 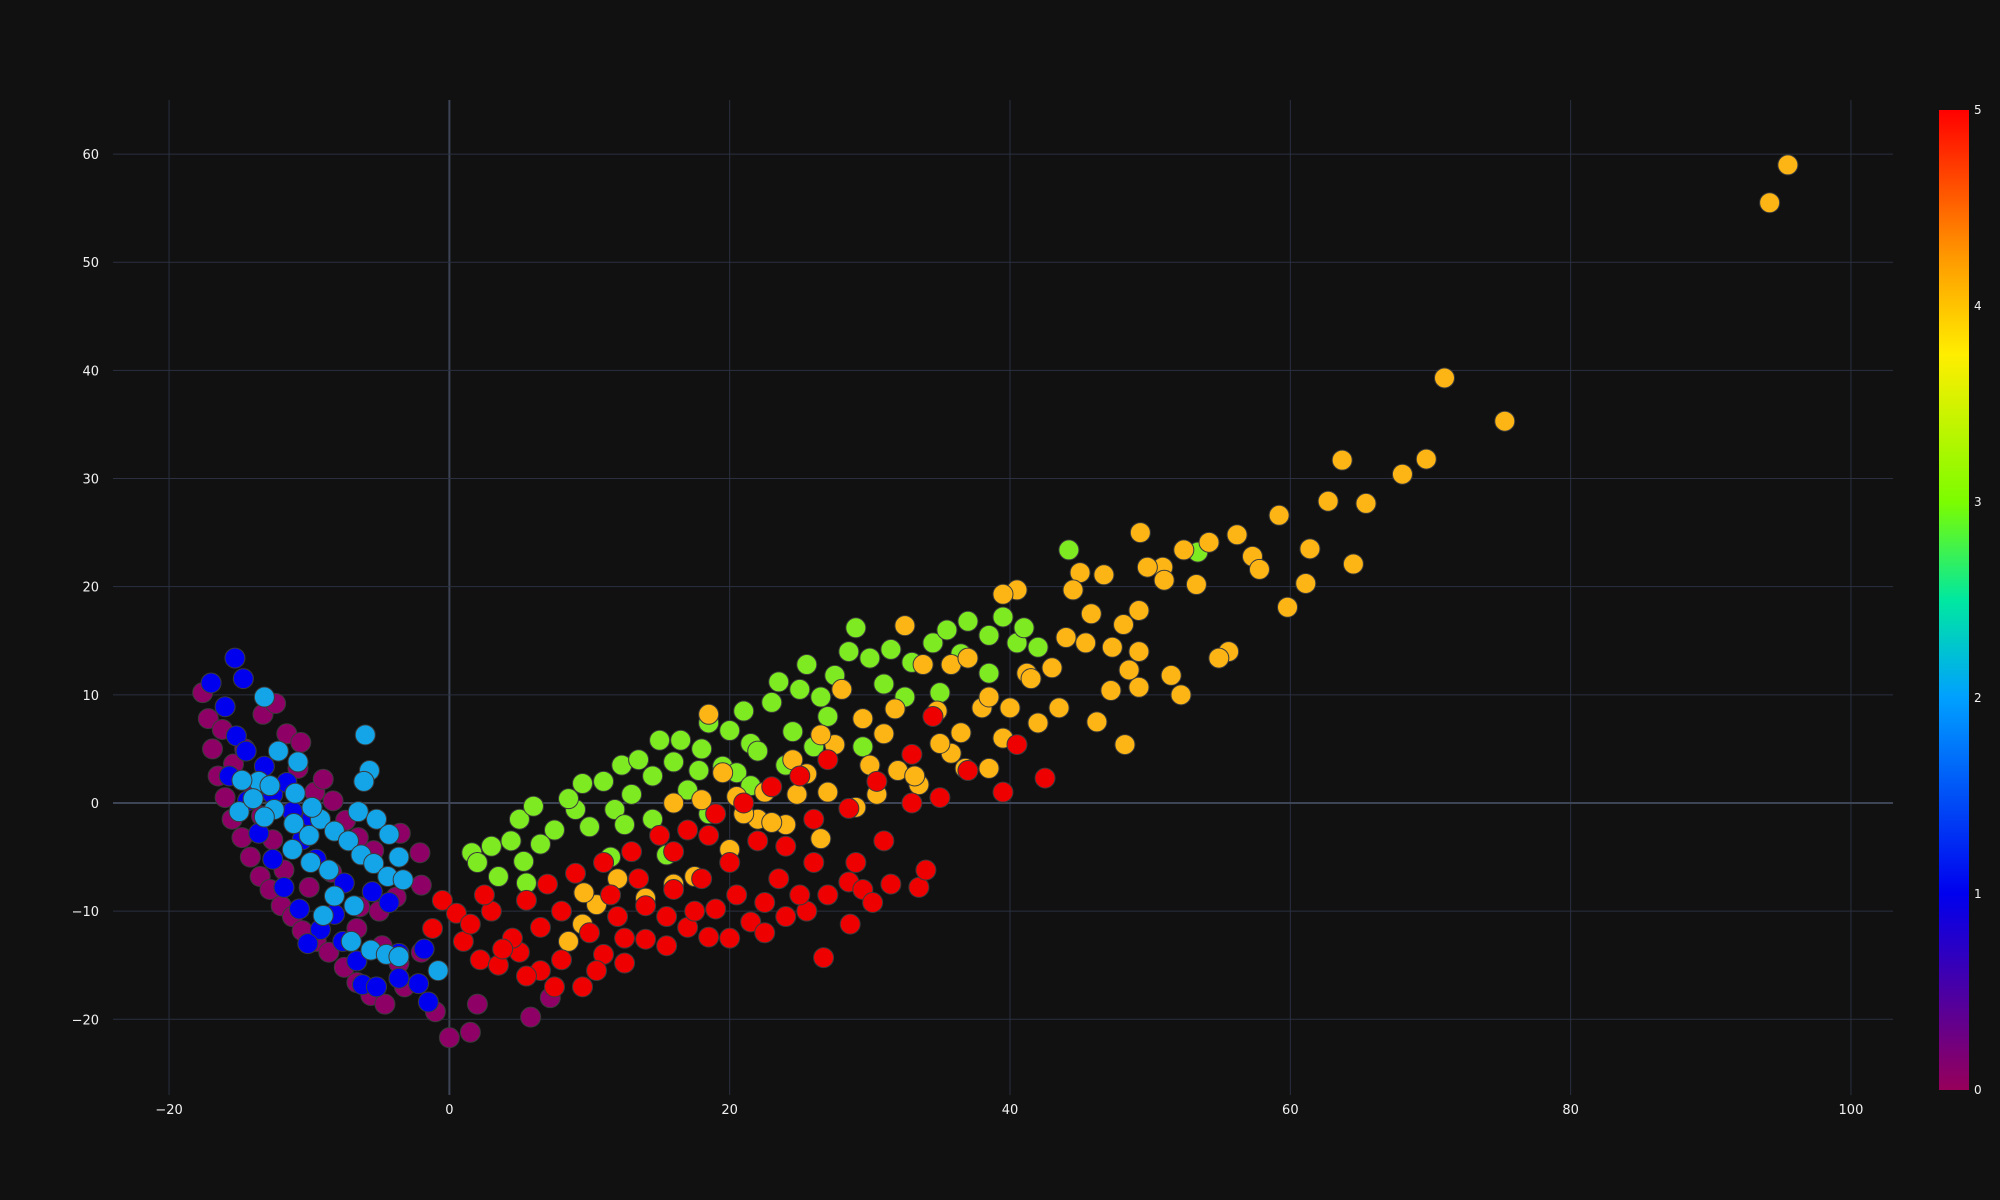 What do you see at coordinates (90, 588) in the screenshot?
I see `y-tick-label: 20` at bounding box center [90, 588].